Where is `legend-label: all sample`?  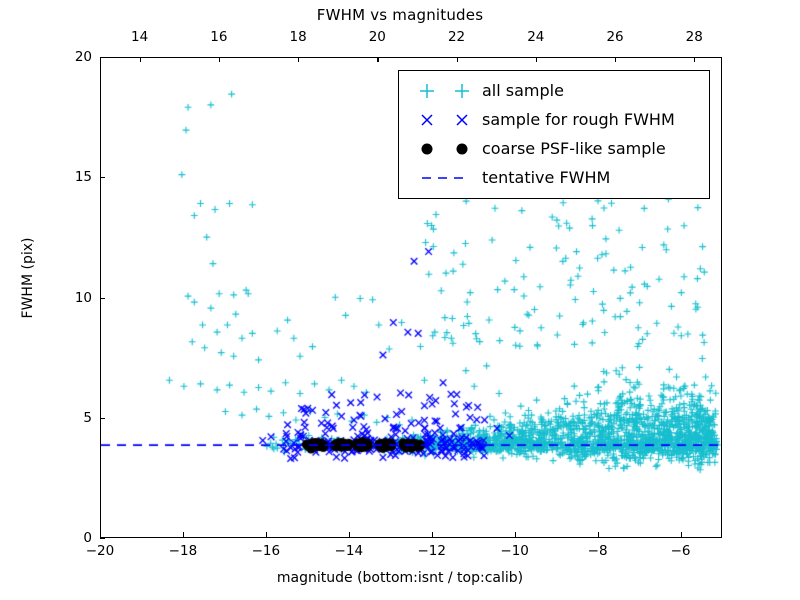
legend-label: all sample is located at coordinates (523, 90).